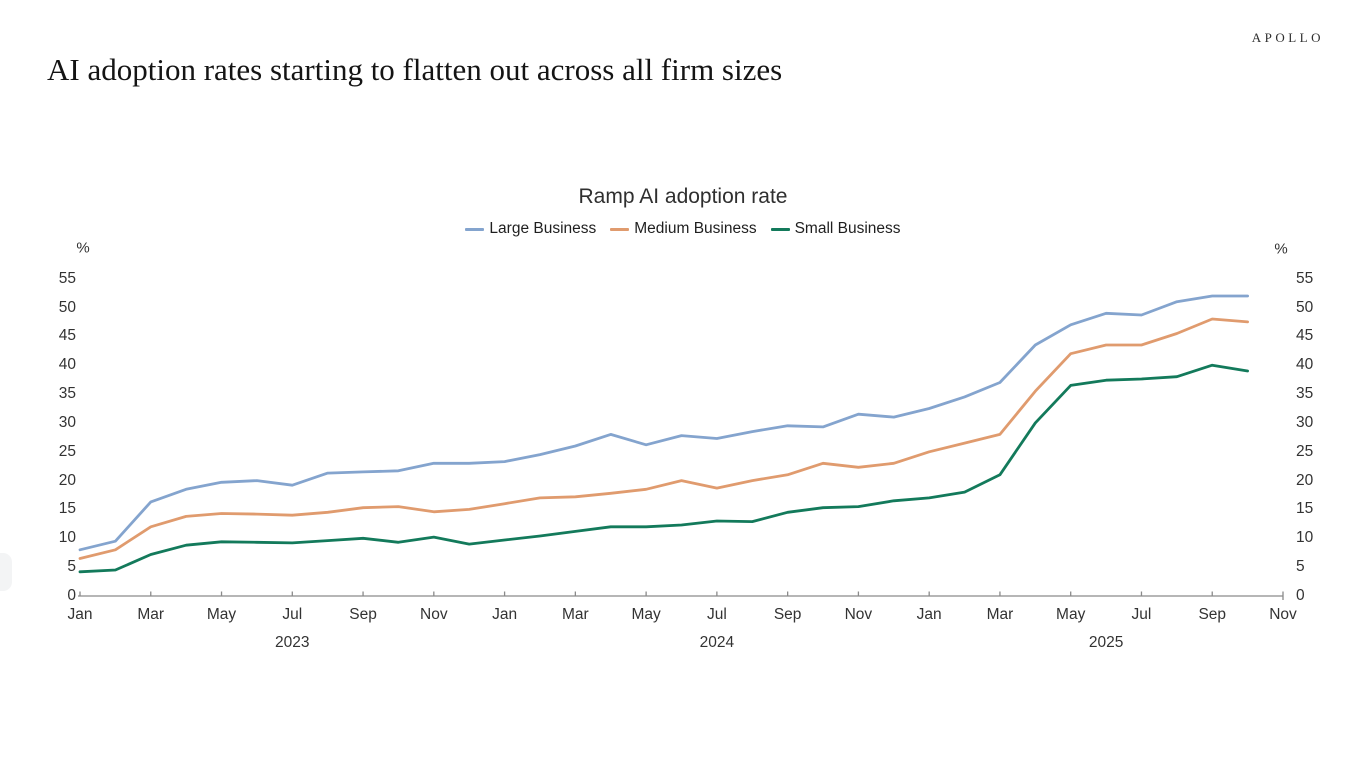  I want to click on y-axis-label-left: 5, so click(71, 567).